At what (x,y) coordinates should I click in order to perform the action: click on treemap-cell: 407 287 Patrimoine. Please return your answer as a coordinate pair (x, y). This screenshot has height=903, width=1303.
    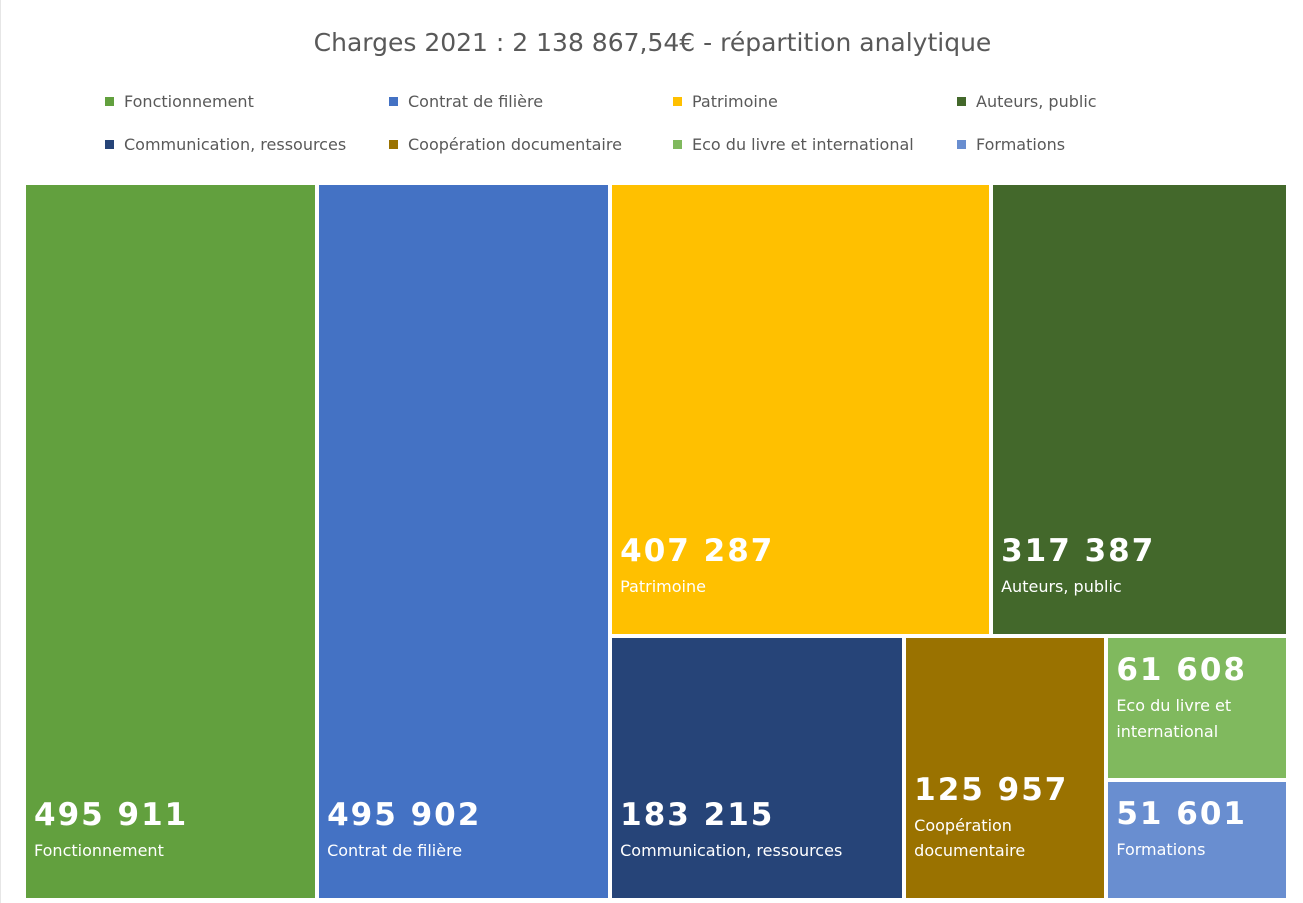
    Looking at the image, I should click on (801, 409).